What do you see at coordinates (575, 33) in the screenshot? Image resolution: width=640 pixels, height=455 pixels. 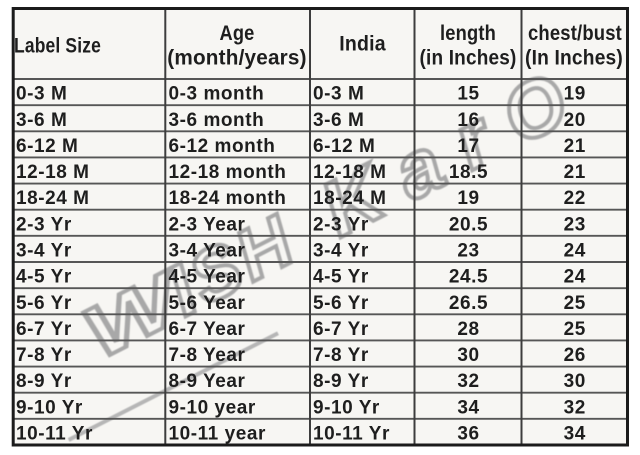 I see `svg-text: chest/bust` at bounding box center [575, 33].